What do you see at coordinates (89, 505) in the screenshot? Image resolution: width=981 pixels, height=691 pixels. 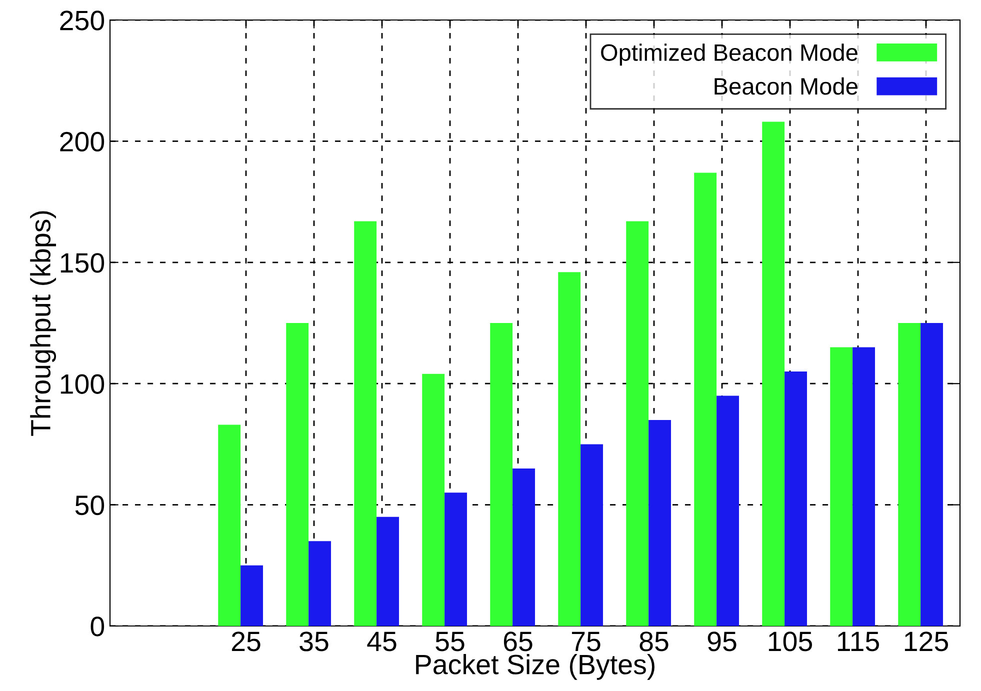 I see `y-tick-label: 50` at bounding box center [89, 505].